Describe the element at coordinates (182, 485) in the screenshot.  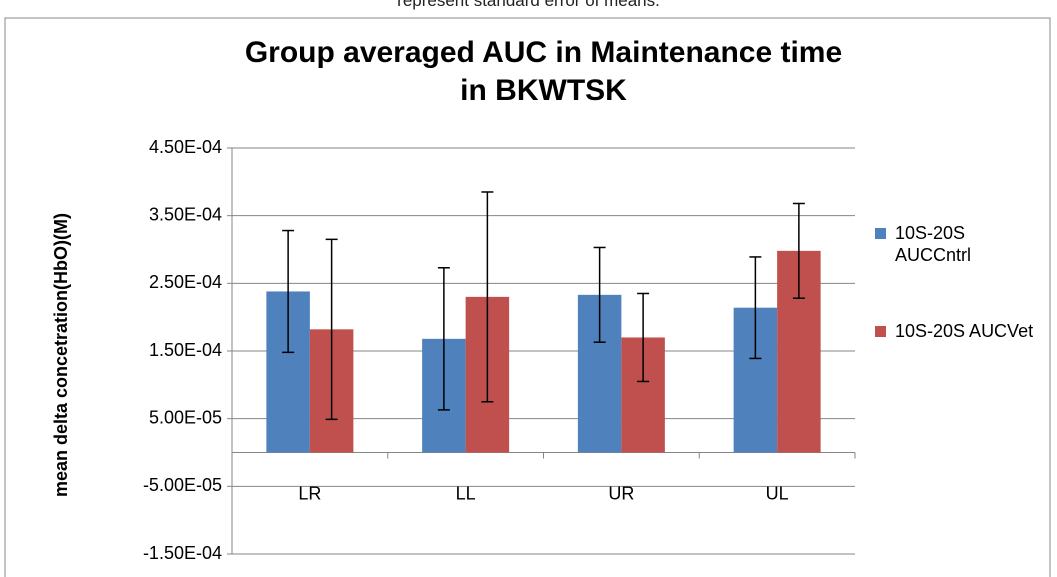
I see `y-tick-label: -5.00E-05` at that location.